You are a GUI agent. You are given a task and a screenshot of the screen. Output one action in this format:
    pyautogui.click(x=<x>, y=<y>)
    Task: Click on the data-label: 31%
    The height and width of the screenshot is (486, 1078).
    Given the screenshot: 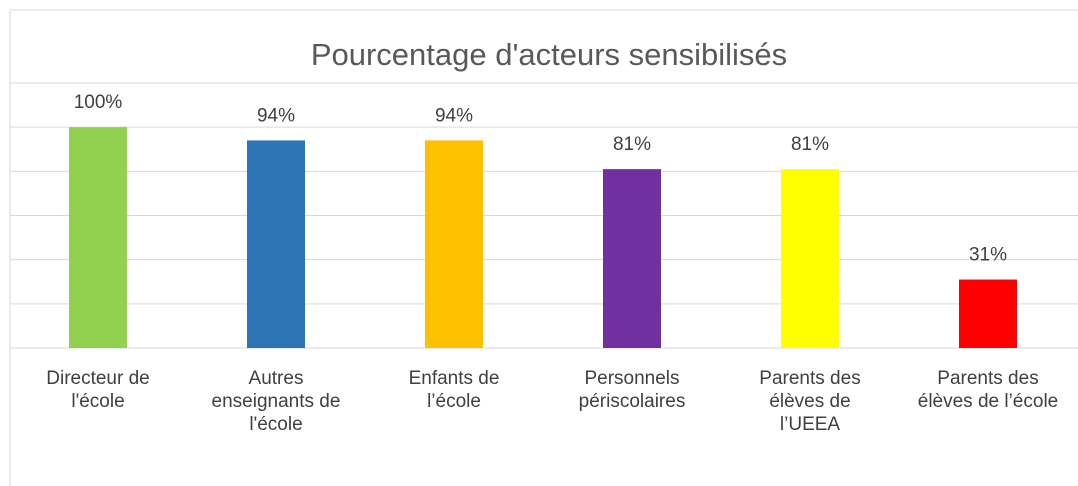 What is the action you would take?
    pyautogui.click(x=988, y=255)
    